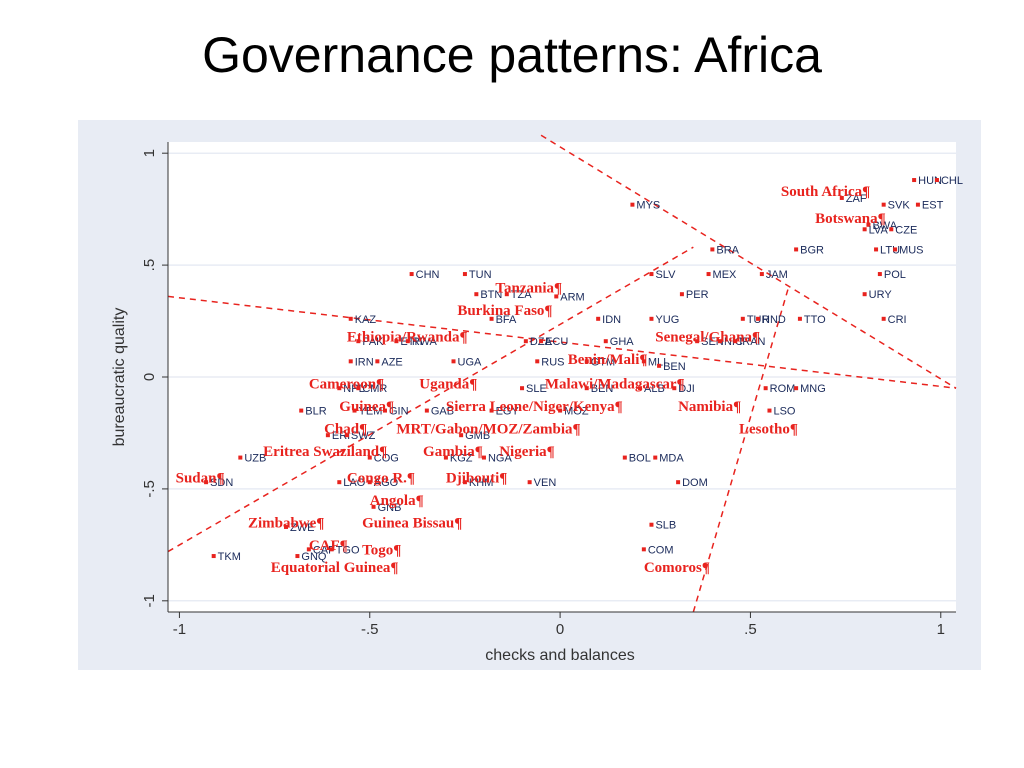  Describe the element at coordinates (709, 407) in the screenshot. I see `africa-label: Namibia¶` at that location.